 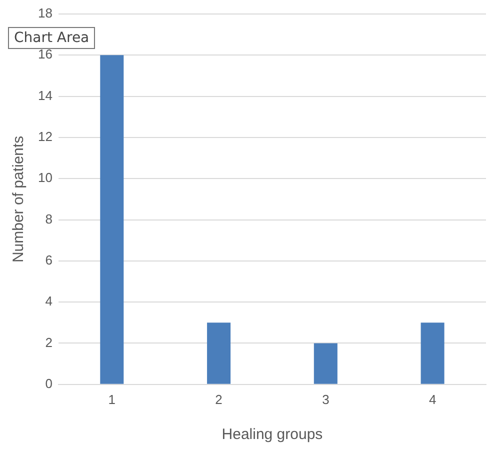 What do you see at coordinates (48, 383) in the screenshot?
I see `y-tick-label: 0` at bounding box center [48, 383].